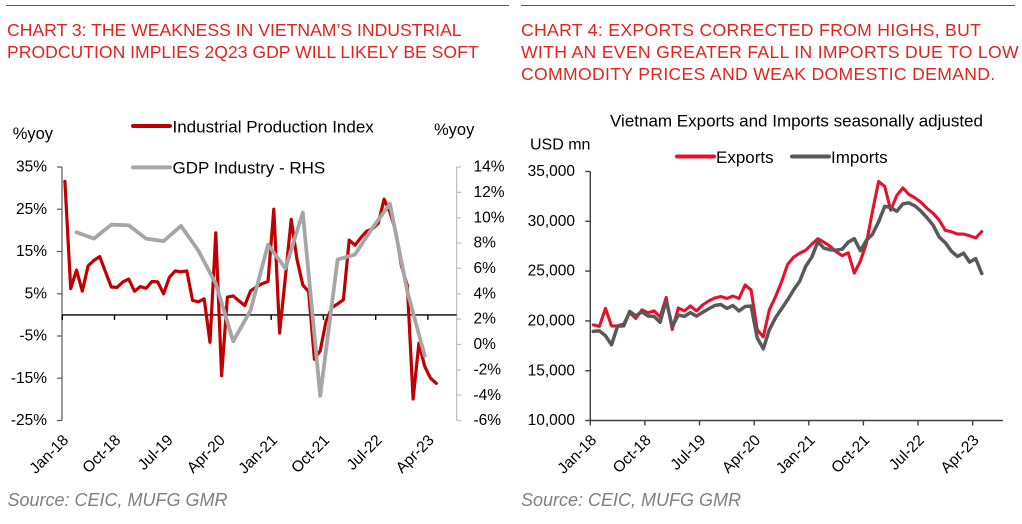  What do you see at coordinates (552, 271) in the screenshot?
I see `svg-text: 25,000` at bounding box center [552, 271].